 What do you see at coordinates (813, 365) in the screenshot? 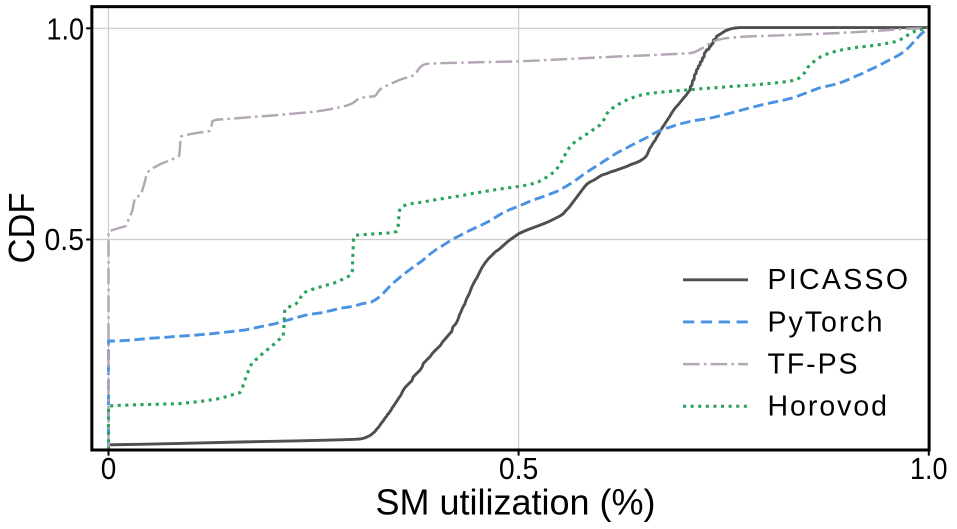
I see `svg-text: TF-PS` at bounding box center [813, 365].